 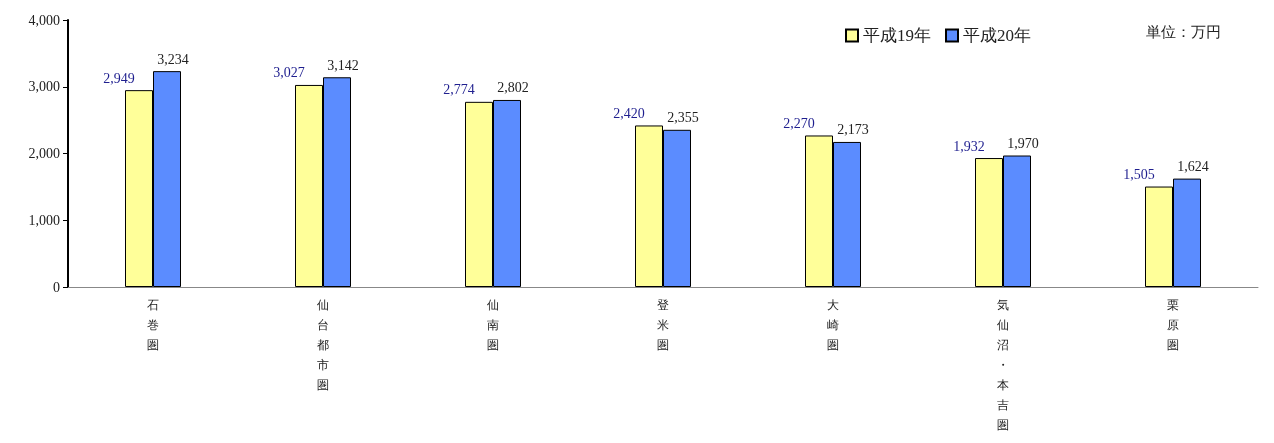 I want to click on x-tick-label: 登米圏, so click(x=663, y=325).